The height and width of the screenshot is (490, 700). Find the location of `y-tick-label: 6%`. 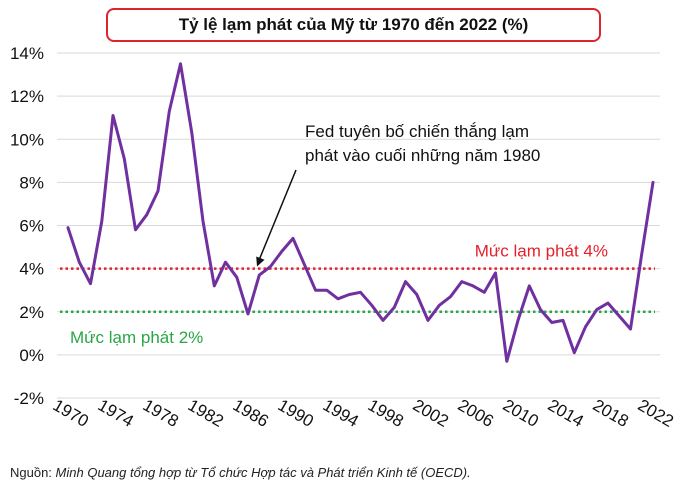

y-tick-label: 6% is located at coordinates (31, 226).